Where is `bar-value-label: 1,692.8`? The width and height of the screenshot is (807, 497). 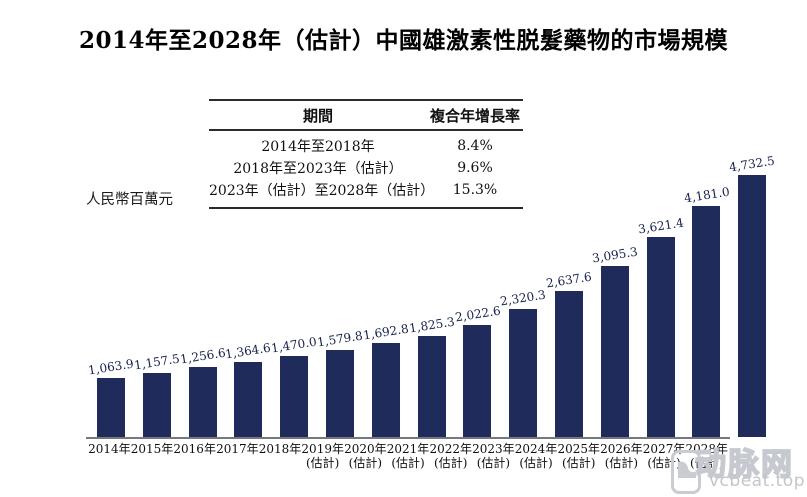 bar-value-label: 1,692.8 is located at coordinates (386, 332).